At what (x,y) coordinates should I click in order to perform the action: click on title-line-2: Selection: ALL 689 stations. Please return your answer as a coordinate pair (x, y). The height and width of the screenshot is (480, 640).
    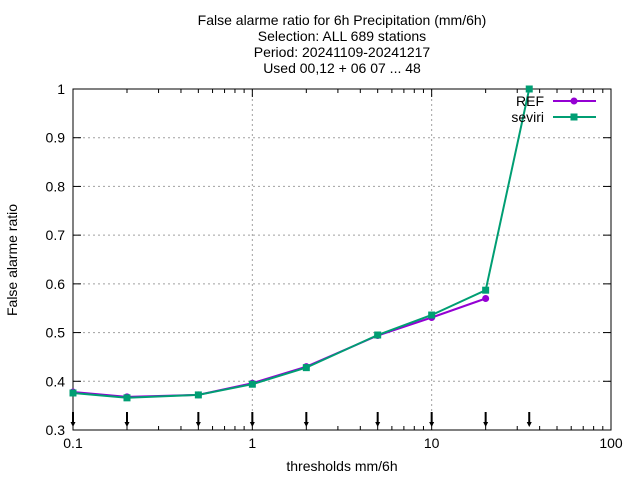
    Looking at the image, I should click on (342, 36).